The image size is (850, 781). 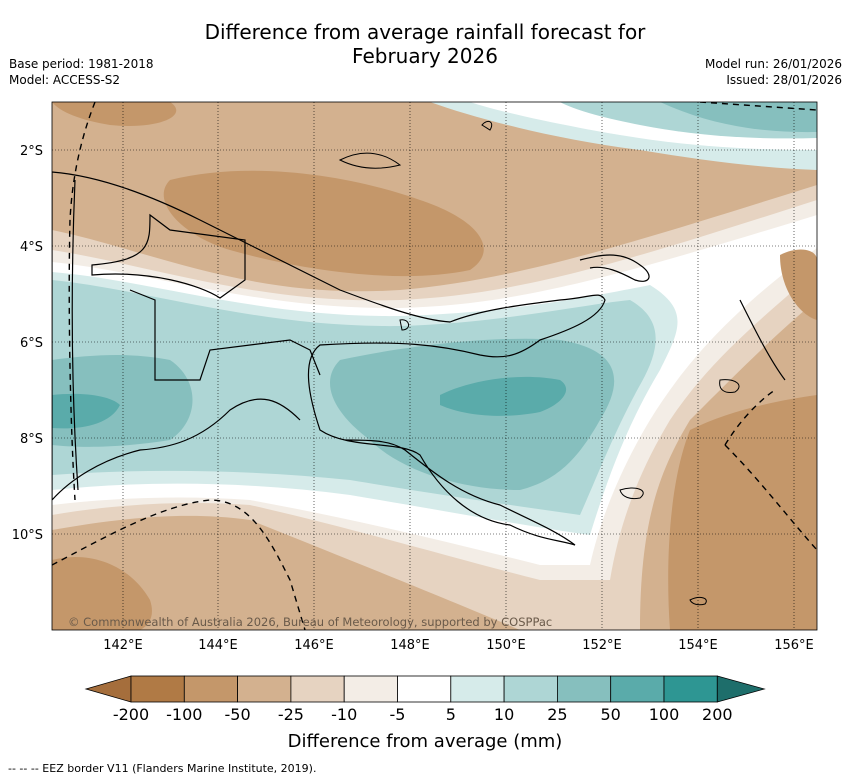 What do you see at coordinates (698, 645) in the screenshot?
I see `lon-label: 154°E` at bounding box center [698, 645].